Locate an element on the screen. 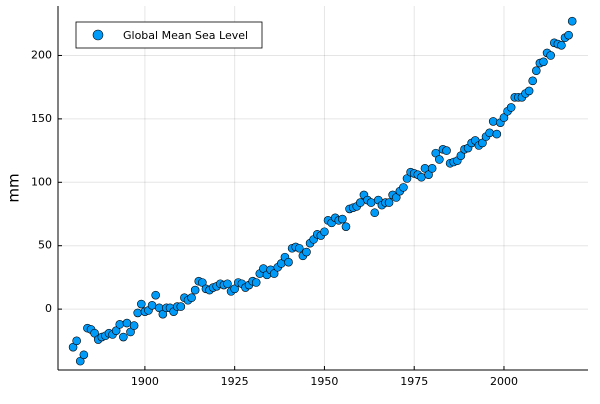 Image resolution: width=600 pixels, height=404 pixels. legend-box is located at coordinates (169, 35).